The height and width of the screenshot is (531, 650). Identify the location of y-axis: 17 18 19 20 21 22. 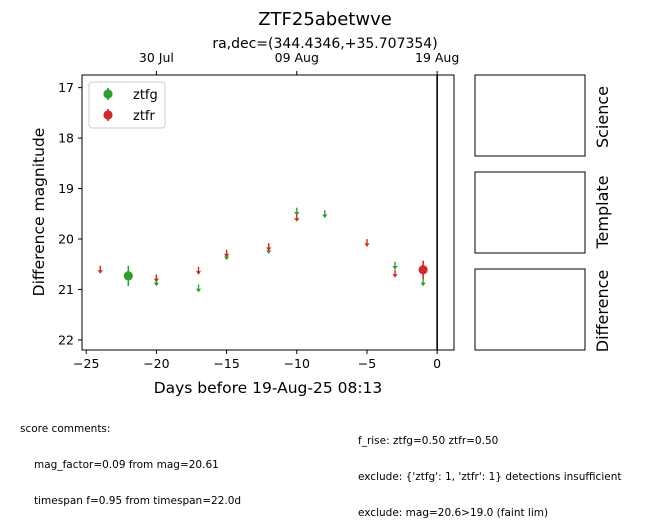
(70, 213).